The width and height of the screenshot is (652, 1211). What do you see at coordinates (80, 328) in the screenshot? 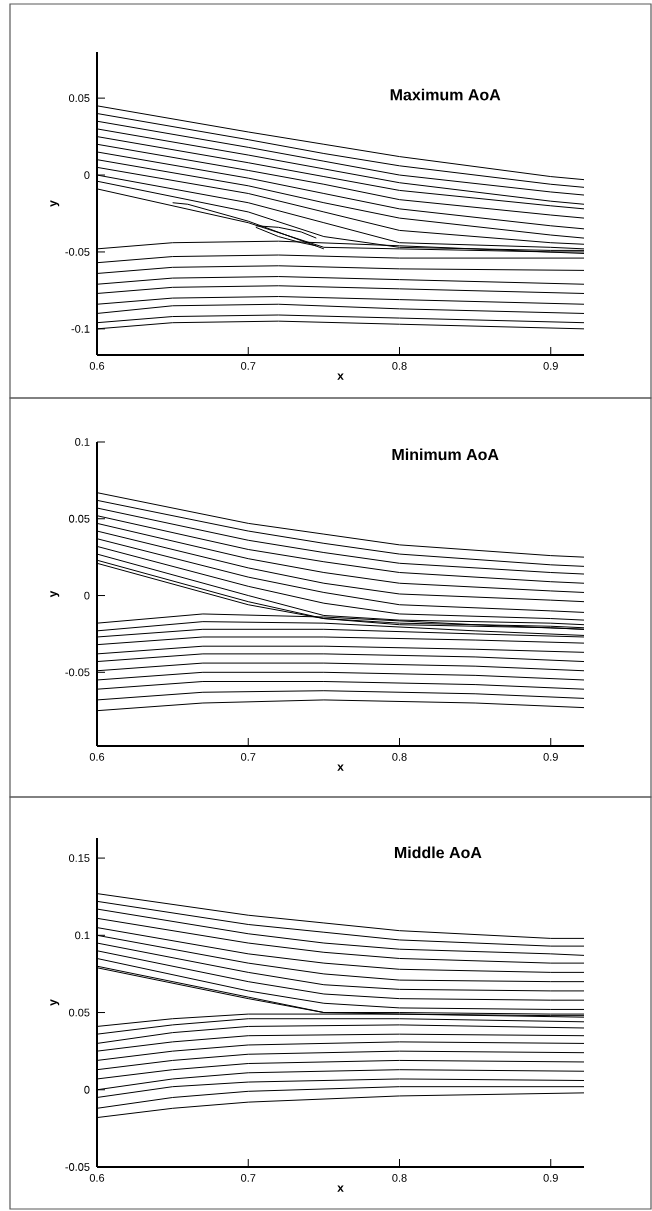
I see `y-tick-label: -0.1` at bounding box center [80, 328].